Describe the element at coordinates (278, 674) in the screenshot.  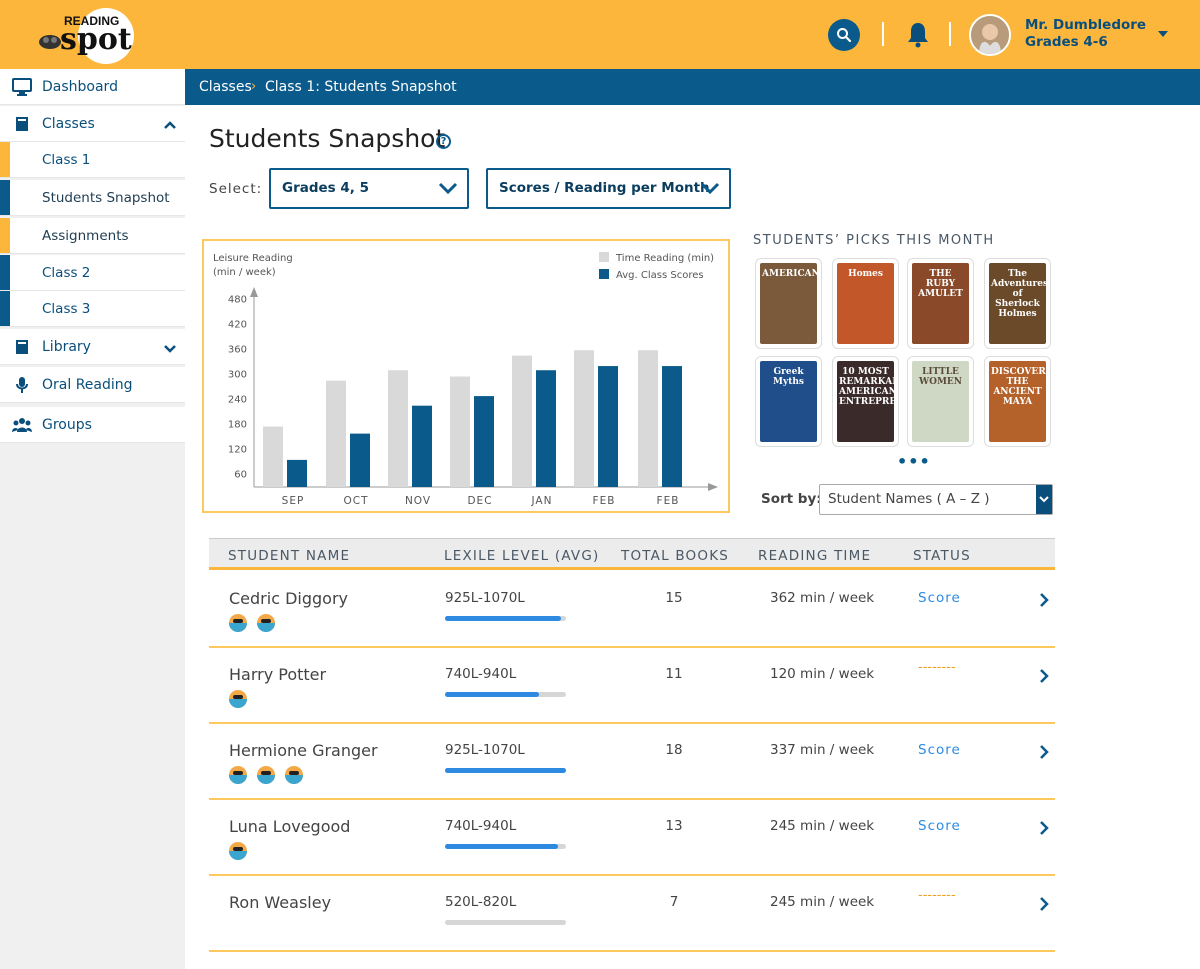
I see `student-name: Harry Potter` at that location.